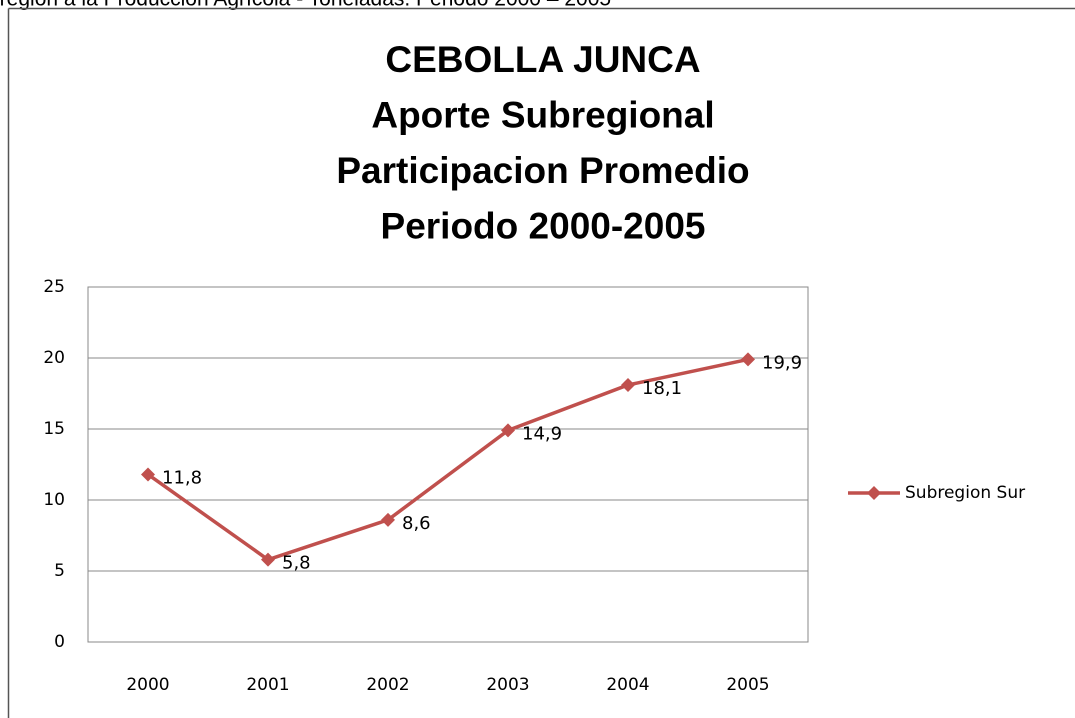 The height and width of the screenshot is (718, 1075). Describe the element at coordinates (542, 433) in the screenshot. I see `data-label: 14,9` at that location.